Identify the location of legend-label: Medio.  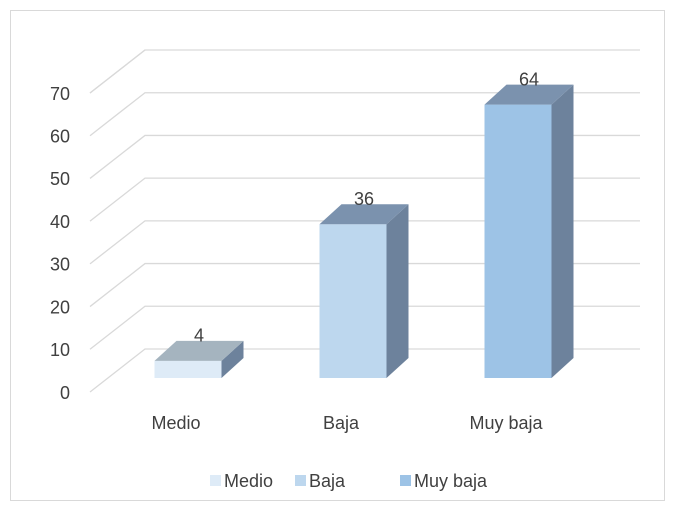
(248, 481).